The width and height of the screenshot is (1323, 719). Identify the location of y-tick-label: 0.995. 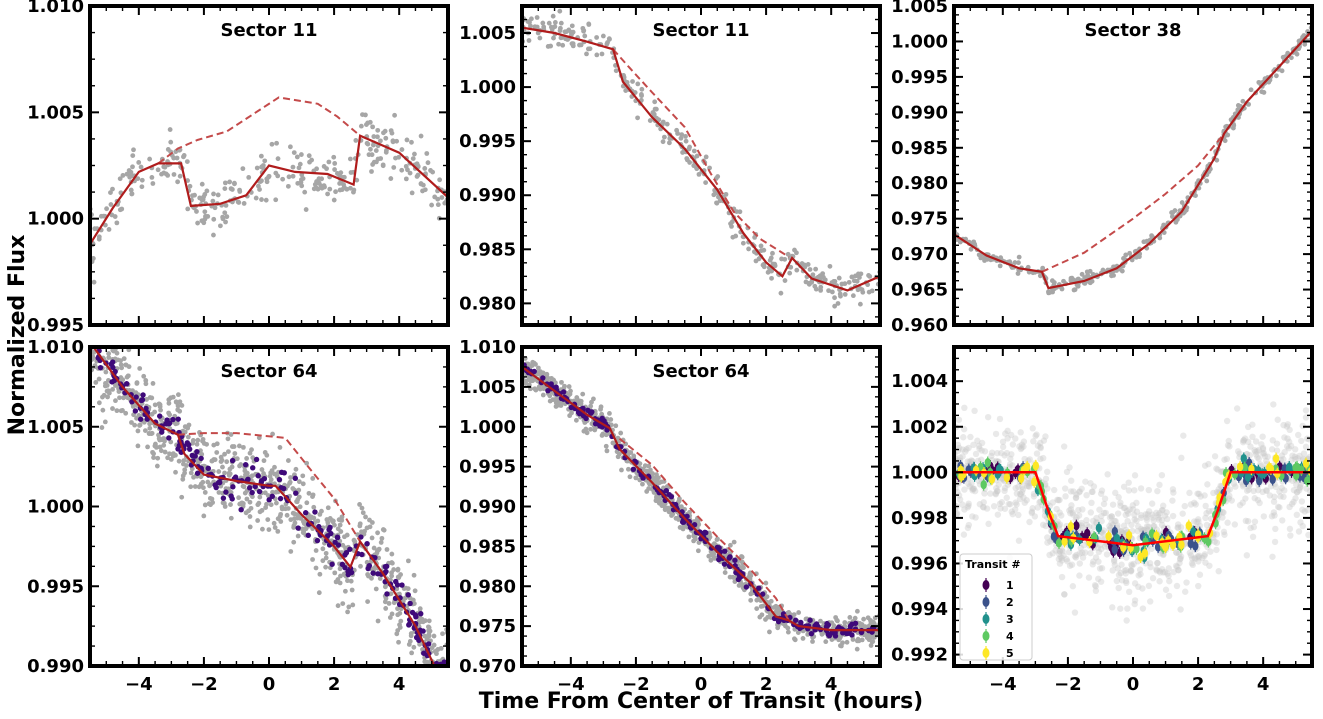
(55, 325).